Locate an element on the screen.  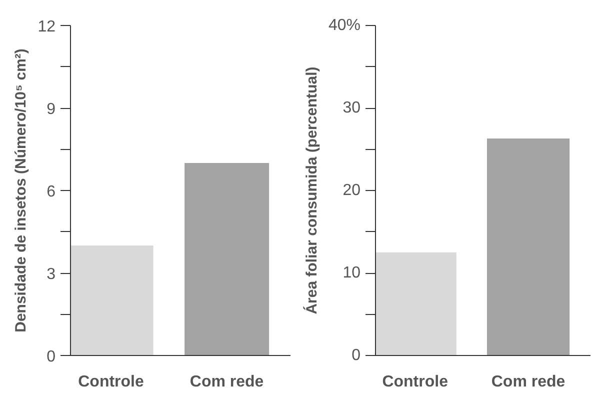
y-tick-label: 30 is located at coordinates (351, 108).